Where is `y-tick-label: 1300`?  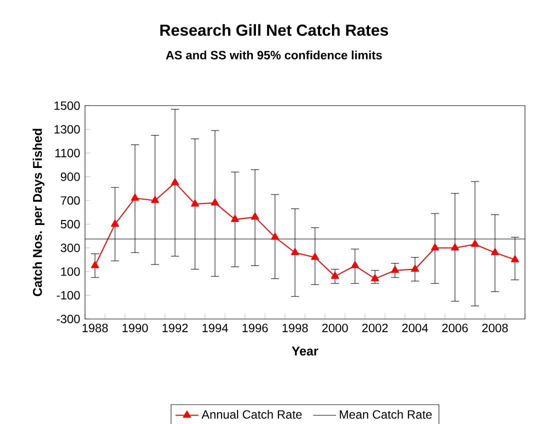
y-tick-label: 1300 is located at coordinates (67, 129).